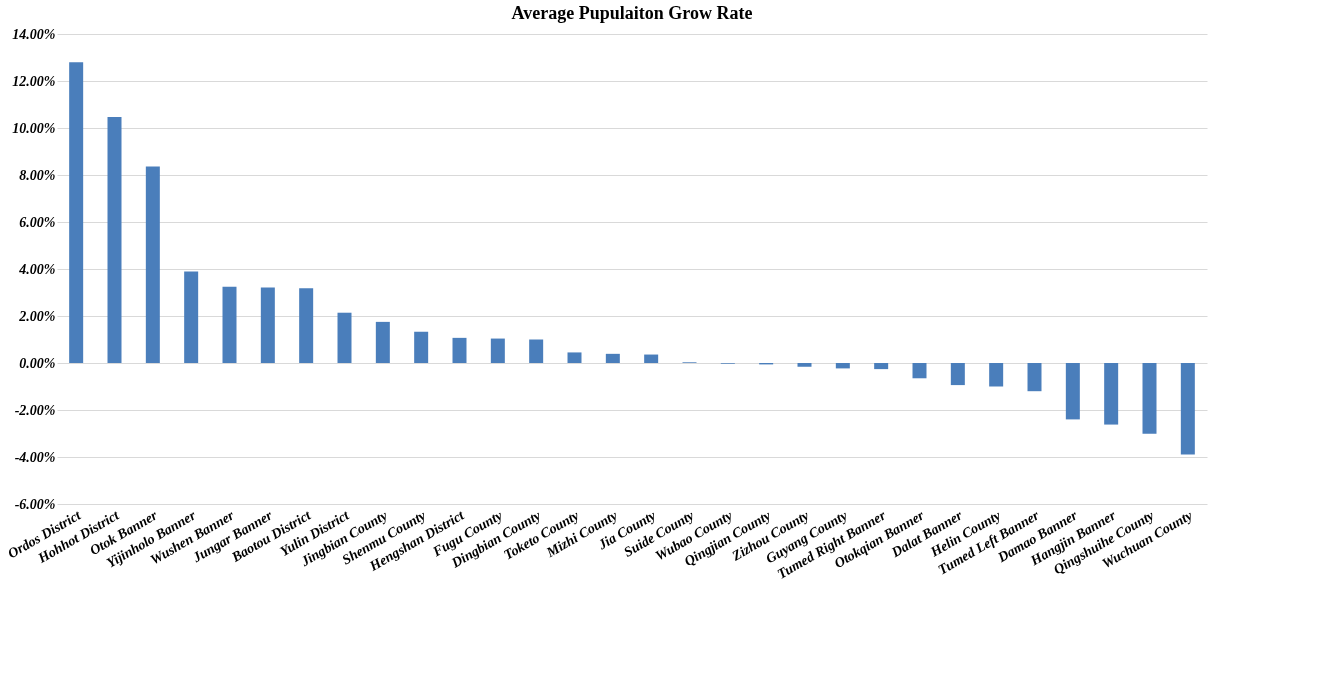 The width and height of the screenshot is (1318, 673). I want to click on y-tick-label: 10.00%, so click(34, 128).